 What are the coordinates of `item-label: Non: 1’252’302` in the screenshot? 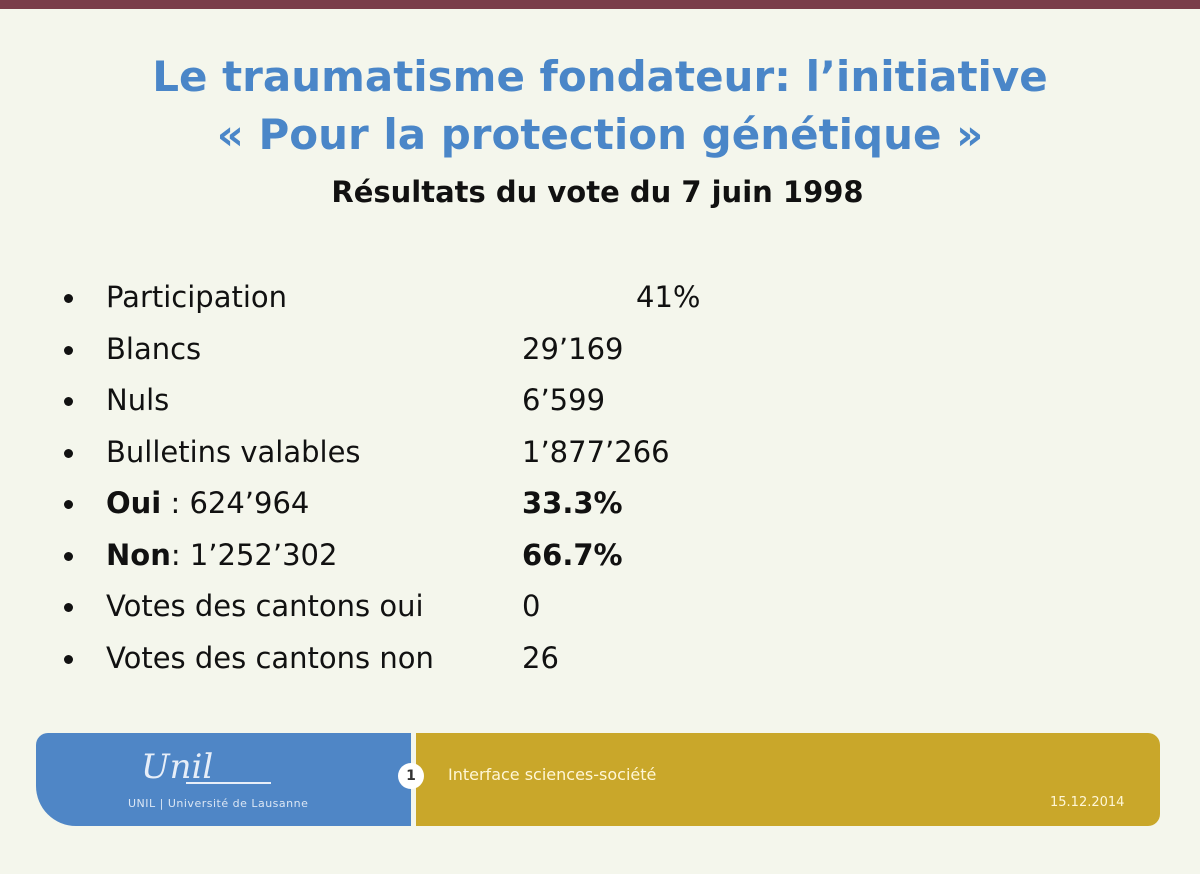 It's located at (221, 555).